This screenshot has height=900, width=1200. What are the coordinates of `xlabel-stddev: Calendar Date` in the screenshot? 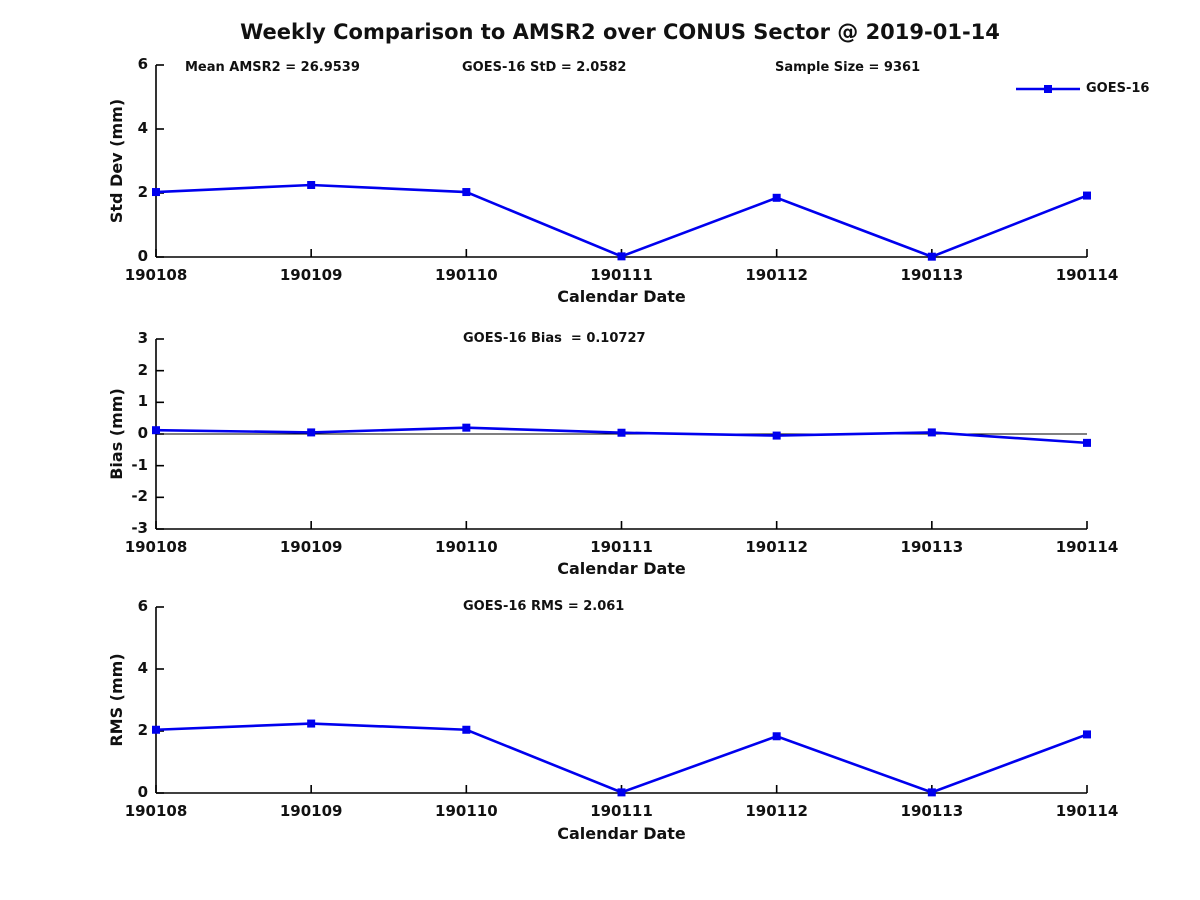 It's located at (621, 296).